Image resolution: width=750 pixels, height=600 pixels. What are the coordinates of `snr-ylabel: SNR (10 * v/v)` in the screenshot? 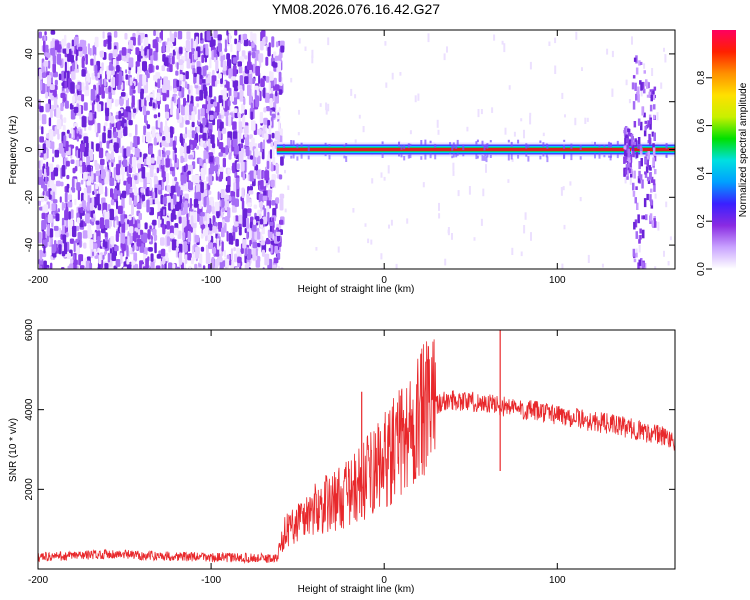 It's located at (13, 450).